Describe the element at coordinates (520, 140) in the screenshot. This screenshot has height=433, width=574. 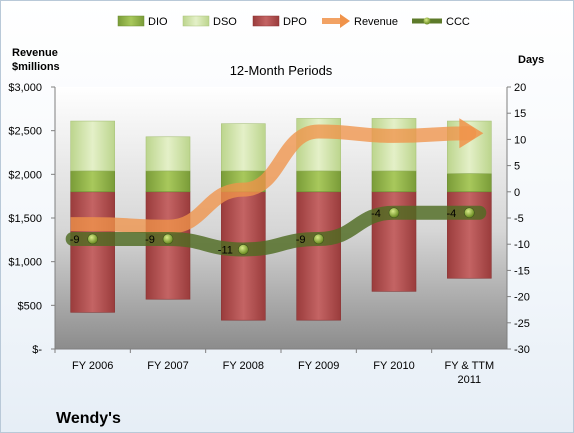
I see `right-tick-label: 10` at that location.